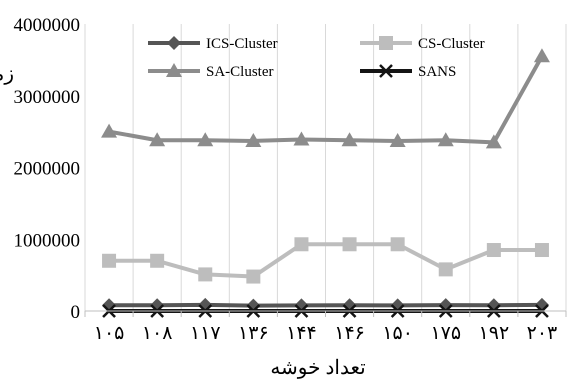 The image size is (577, 390). I want to click on legend-entry: SANS, so click(408, 72).